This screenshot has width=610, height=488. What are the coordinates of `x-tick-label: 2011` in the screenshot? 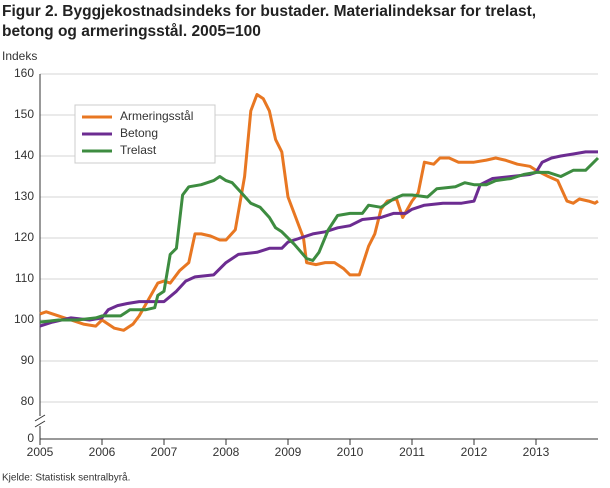 It's located at (412, 452).